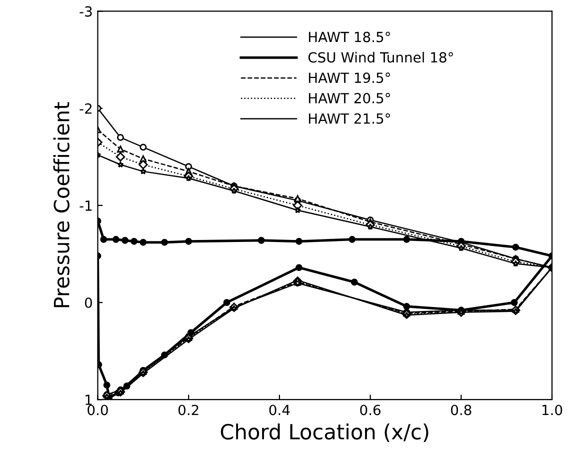  Describe the element at coordinates (349, 37) in the screenshot. I see `legend-label: HAWT 18.5°` at that location.